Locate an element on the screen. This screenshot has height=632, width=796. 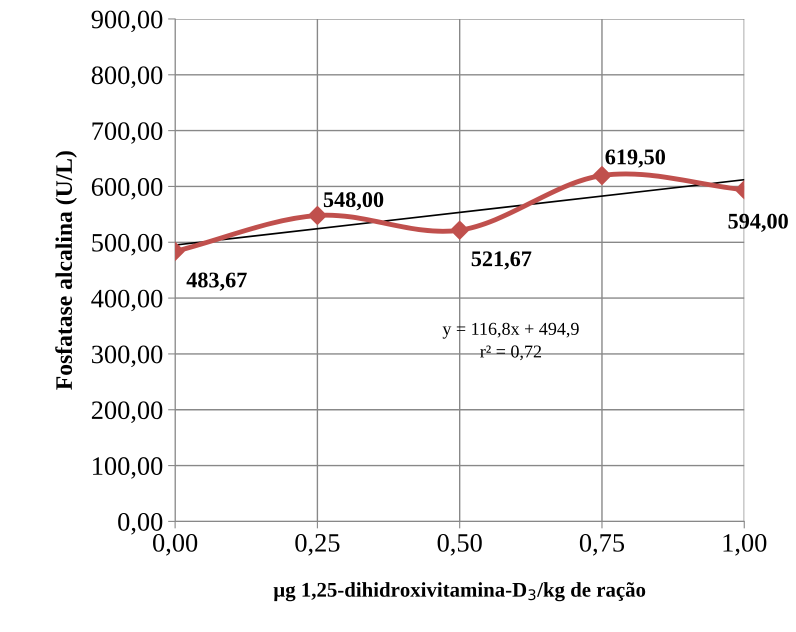
y-tick-label: 500,00 is located at coordinates (127, 245).